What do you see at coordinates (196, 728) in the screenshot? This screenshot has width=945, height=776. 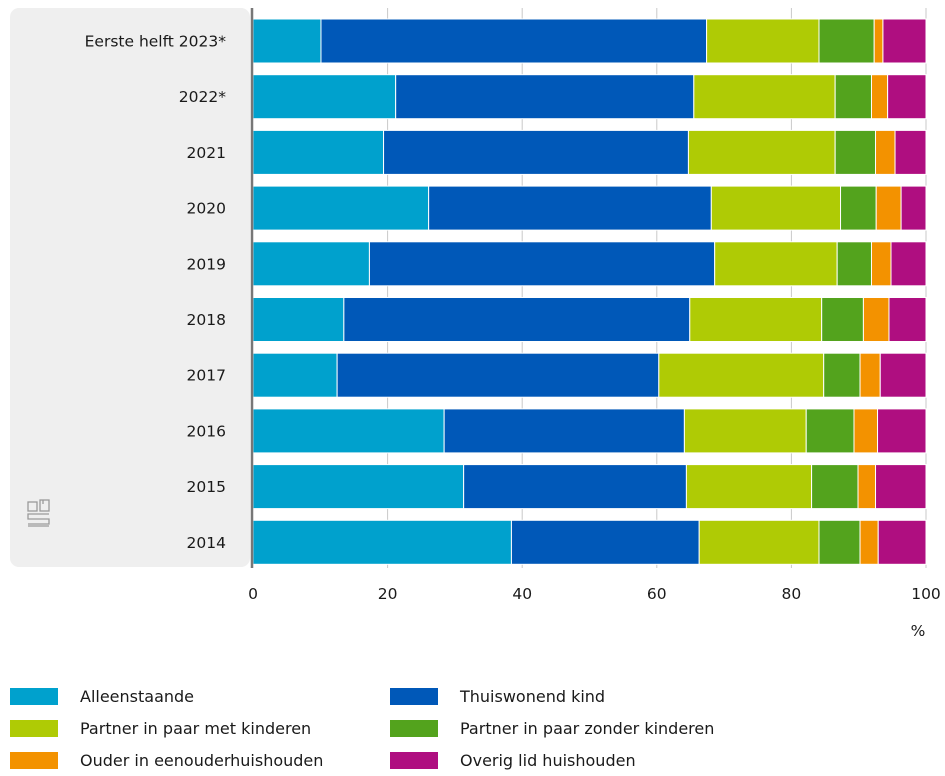 I see `legend-label: Partner in paar met kinderen` at bounding box center [196, 728].